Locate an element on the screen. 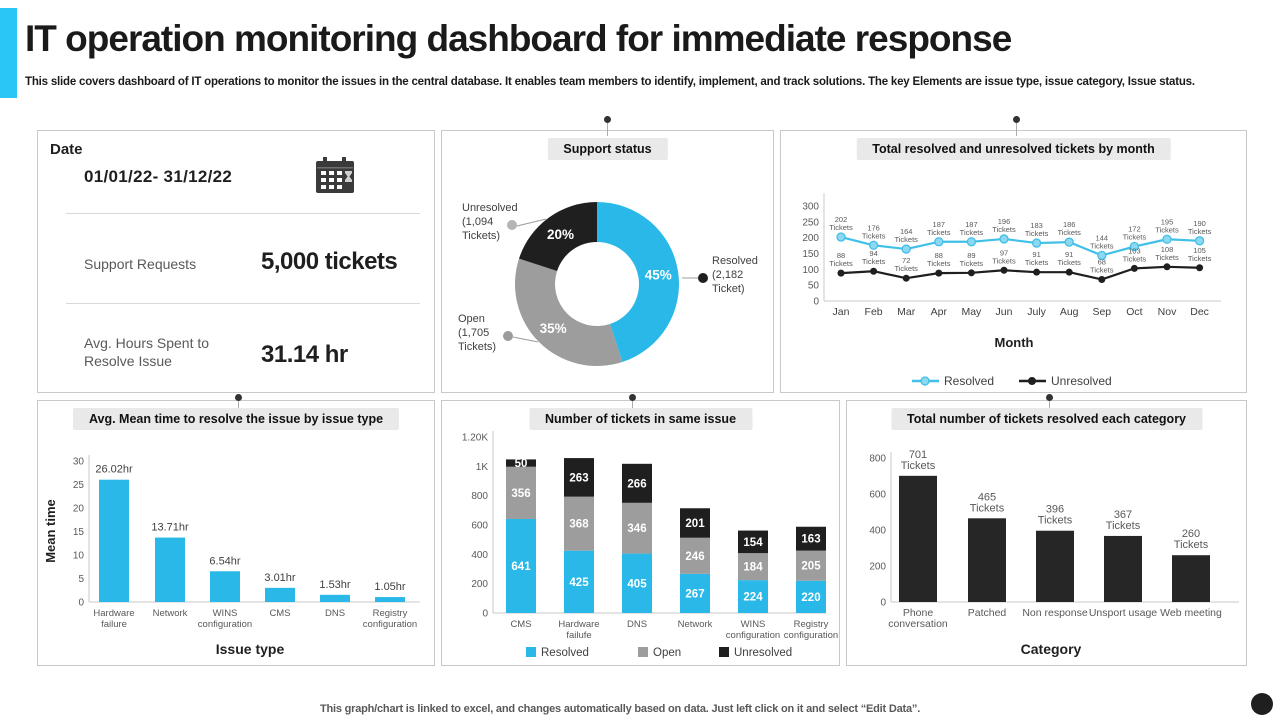 This screenshot has height=720, width=1280. svg-text: 300 is located at coordinates (810, 207).